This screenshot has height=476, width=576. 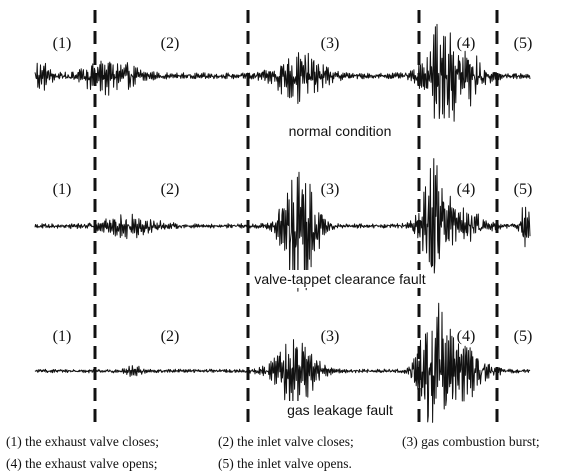 I want to click on legend-item-5: (5) the inlet valve opens., so click(x=285, y=463).